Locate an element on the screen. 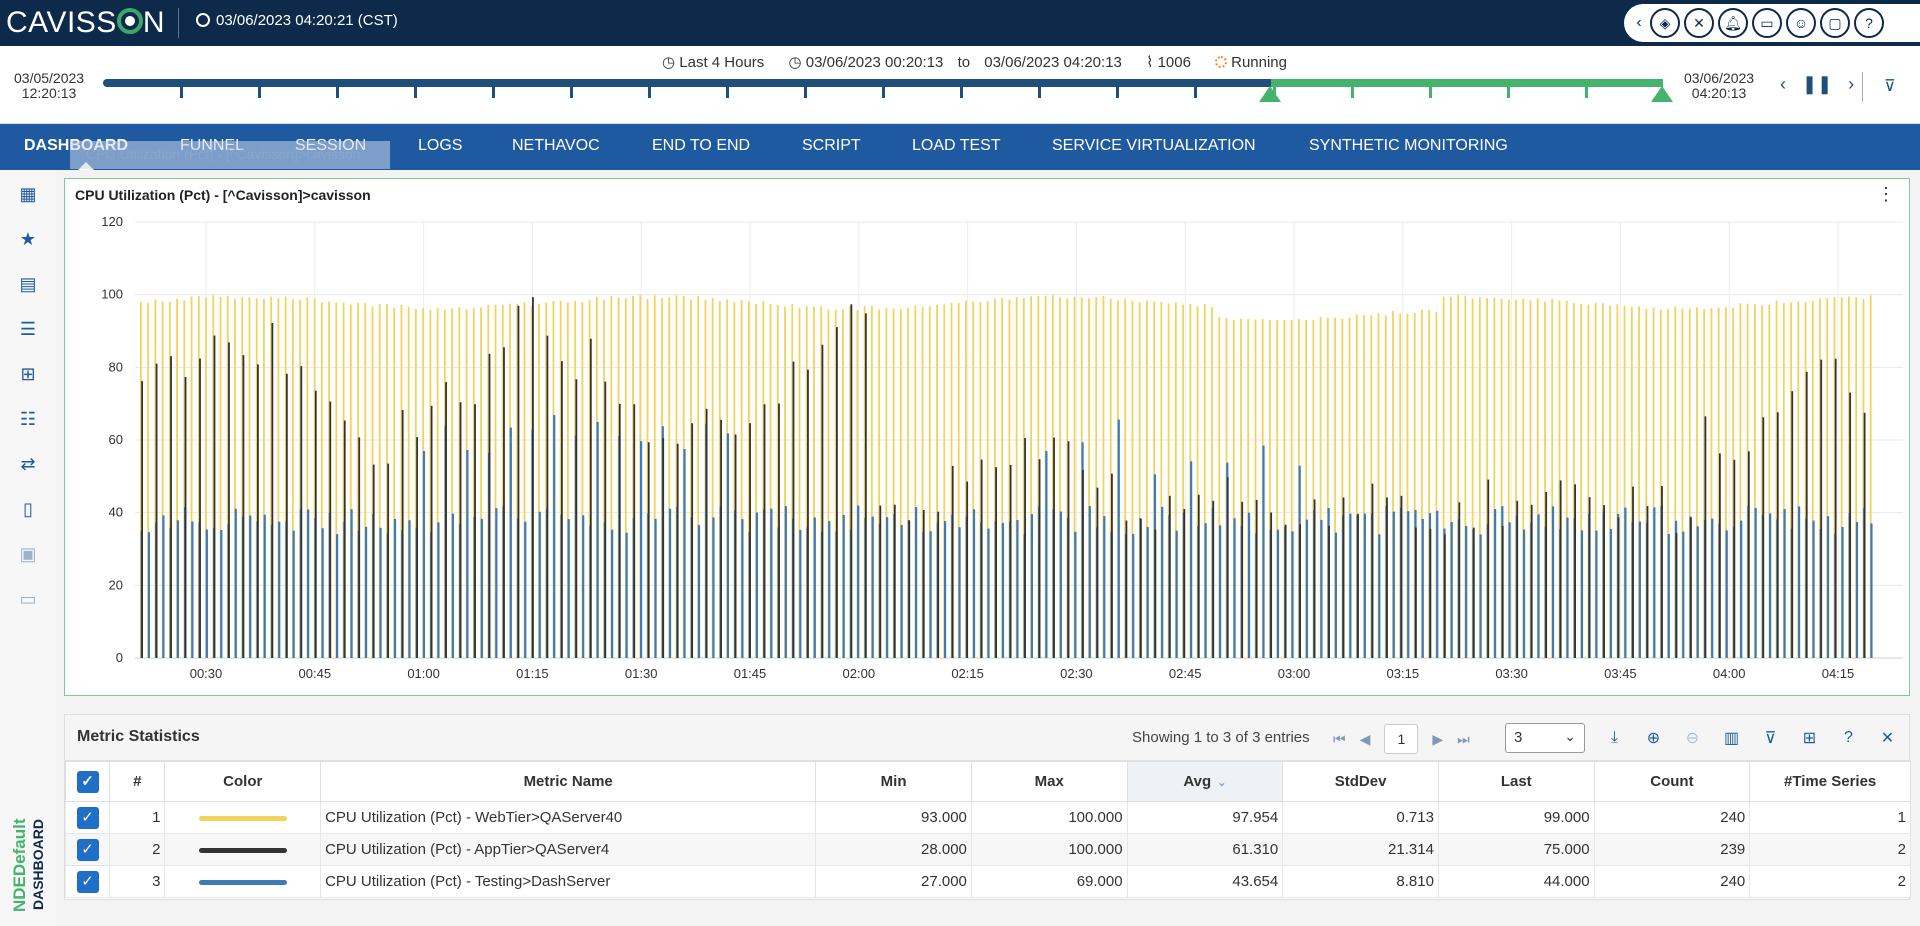 The height and width of the screenshot is (926, 1920). swap-icon: ⇄ is located at coordinates (28, 463).